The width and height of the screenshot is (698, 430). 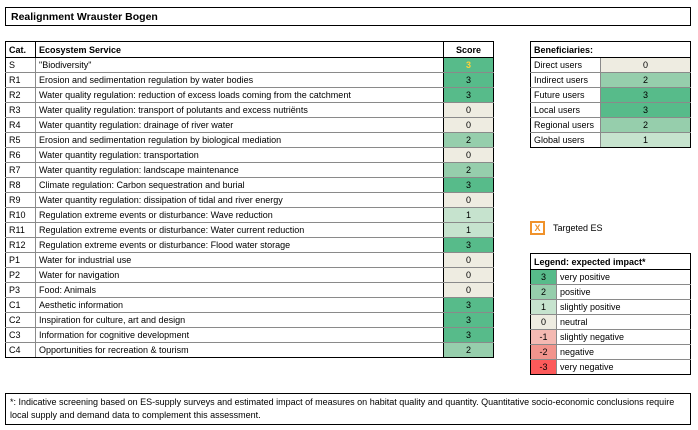 What do you see at coordinates (20, 215) in the screenshot?
I see `cell-category: R10` at bounding box center [20, 215].